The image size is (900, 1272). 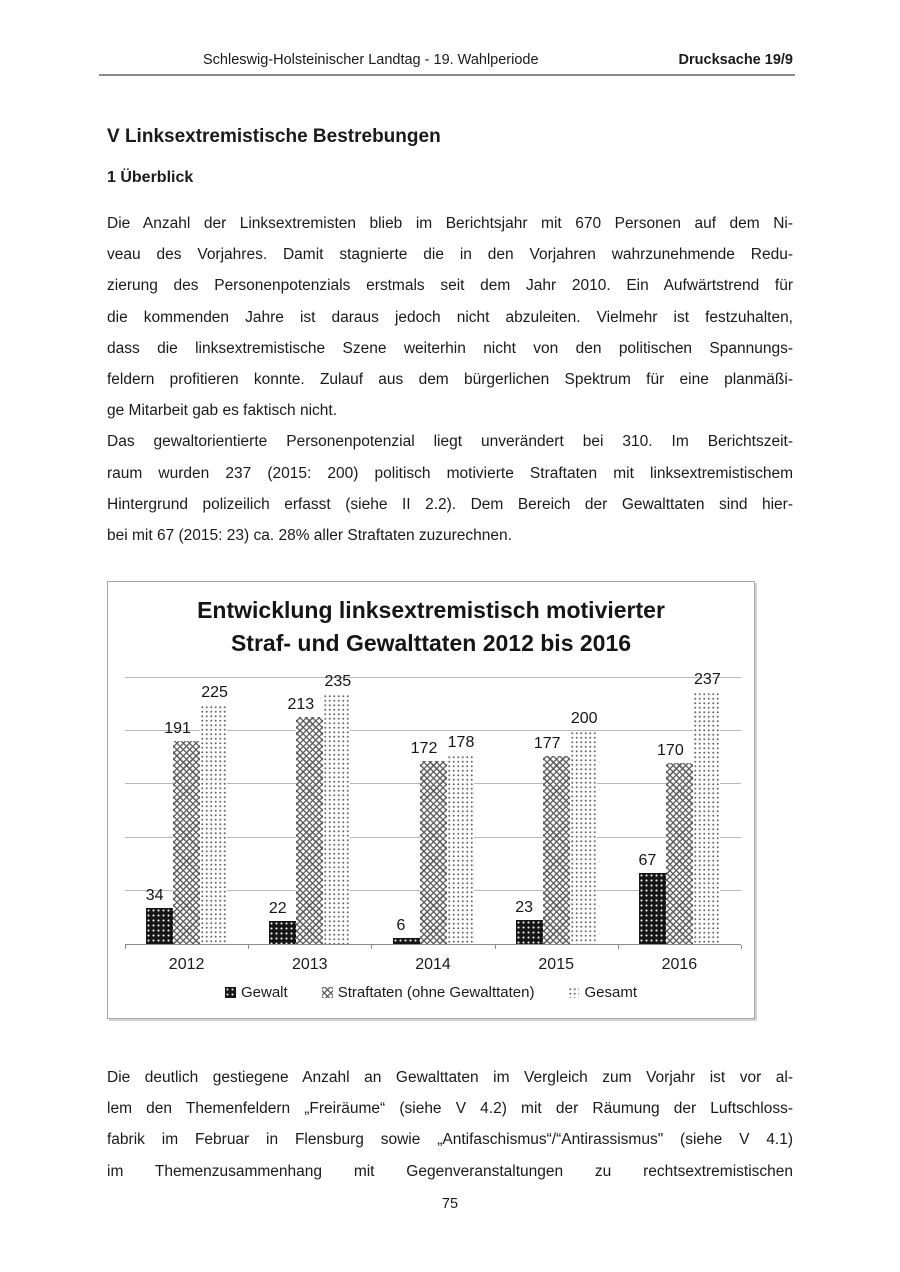 I want to click on bar-gesamt-2014, so click(x=460, y=849).